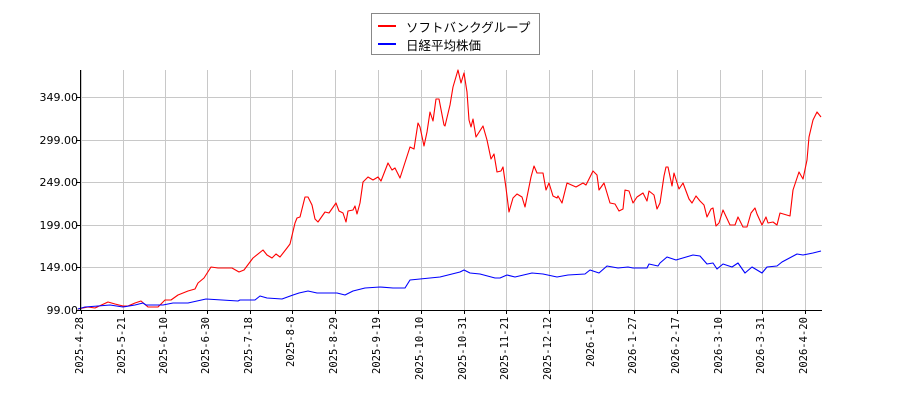 The height and width of the screenshot is (400, 900). I want to click on x-tick-label: 2025-6-10, so click(164, 345).